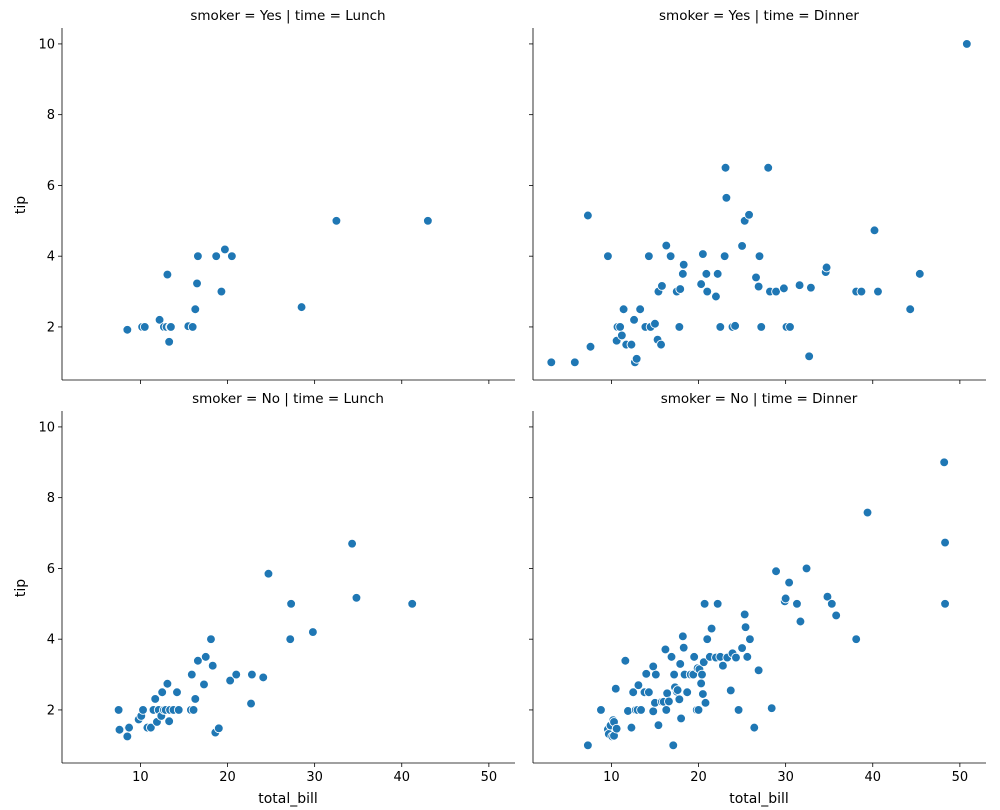 Image resolution: width=1000 pixels, height=810 pixels. I want to click on y-tick-label: 2, so click(51, 710).